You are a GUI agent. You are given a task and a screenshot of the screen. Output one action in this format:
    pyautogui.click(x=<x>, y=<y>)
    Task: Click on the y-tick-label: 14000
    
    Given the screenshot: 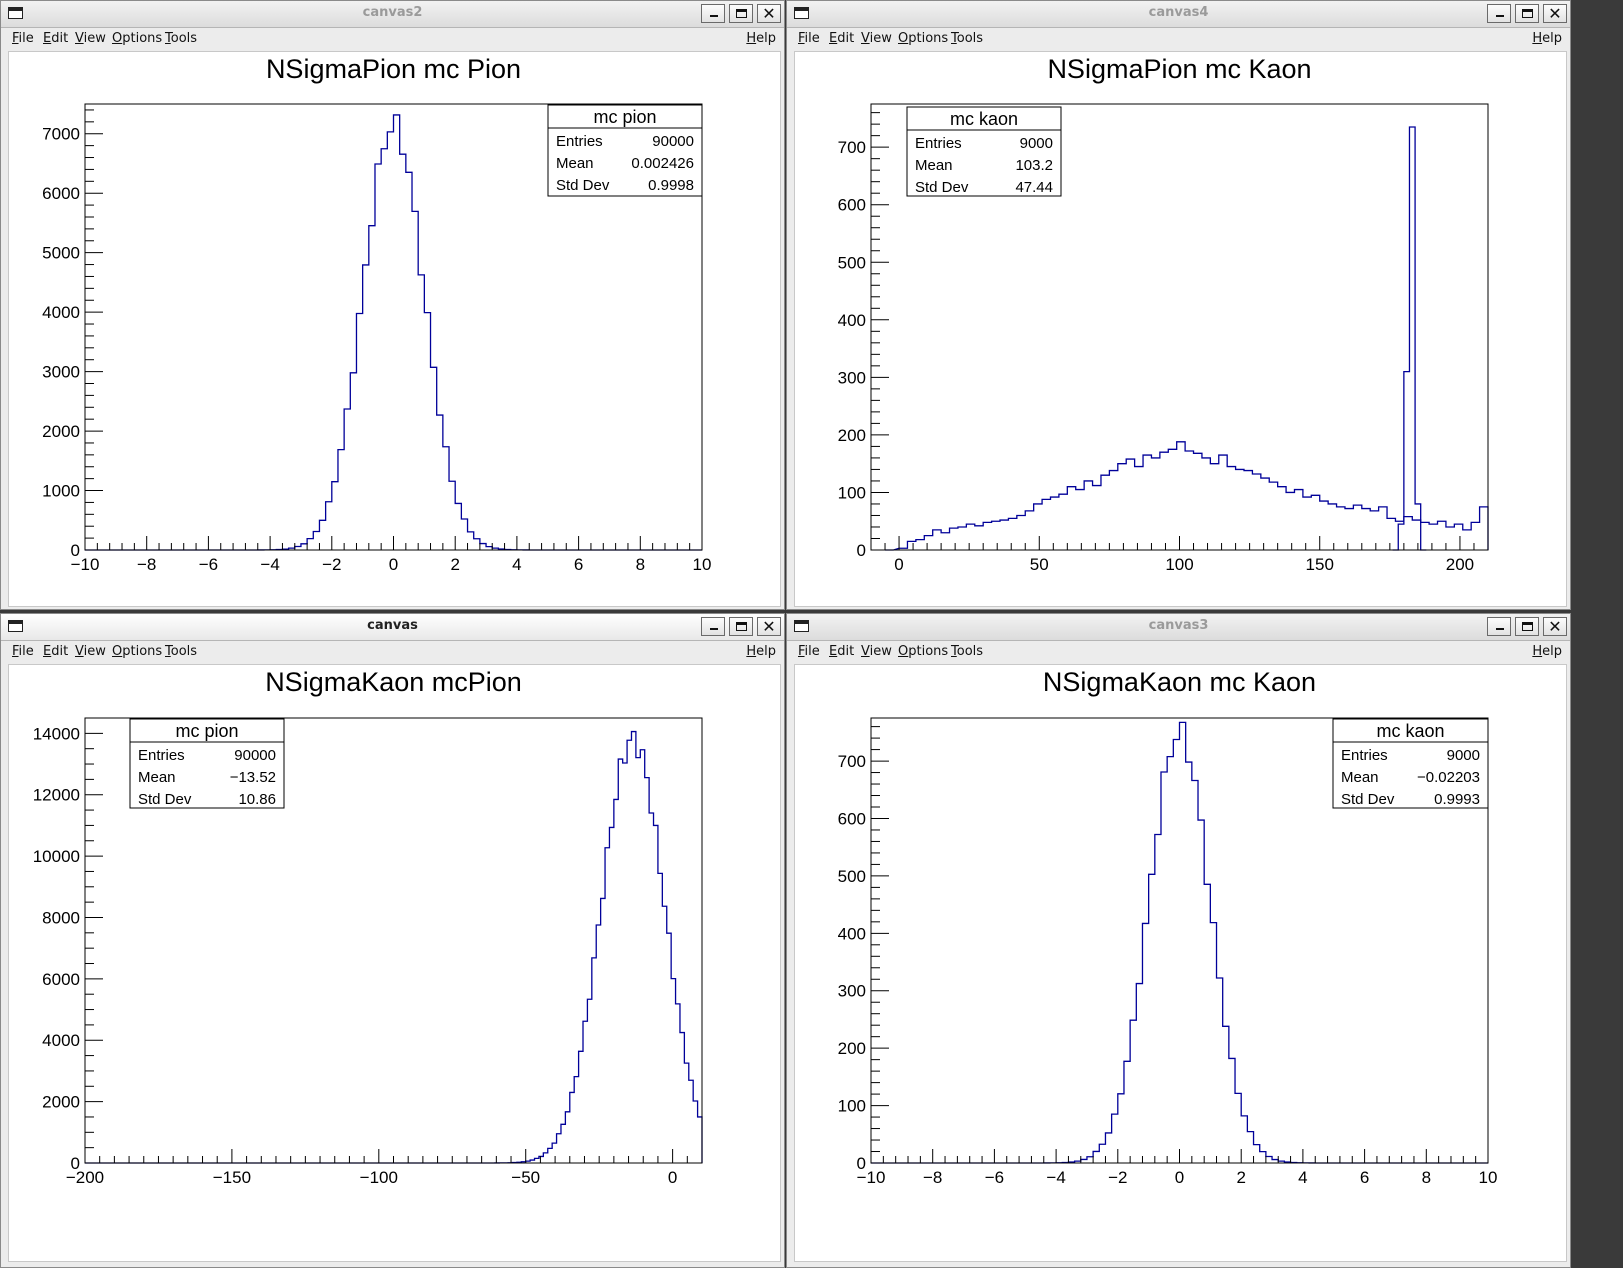 What is the action you would take?
    pyautogui.click(x=56, y=733)
    